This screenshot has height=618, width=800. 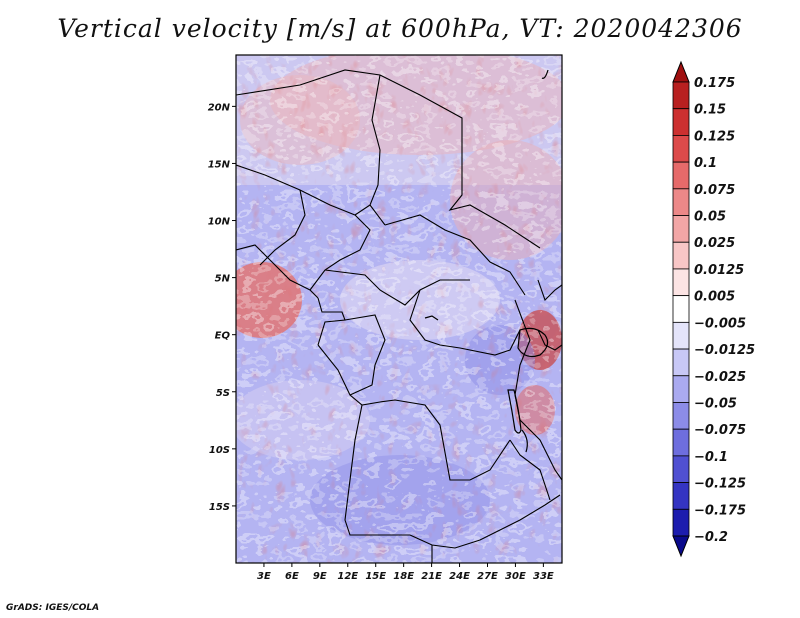 What do you see at coordinates (223, 336) in the screenshot?
I see `y-tick-label: EQ` at bounding box center [223, 336].